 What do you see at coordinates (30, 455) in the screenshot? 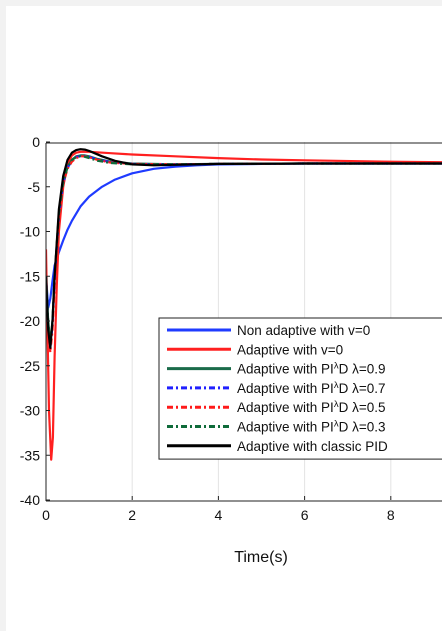
I see `y-tick-label: -35` at bounding box center [30, 455].